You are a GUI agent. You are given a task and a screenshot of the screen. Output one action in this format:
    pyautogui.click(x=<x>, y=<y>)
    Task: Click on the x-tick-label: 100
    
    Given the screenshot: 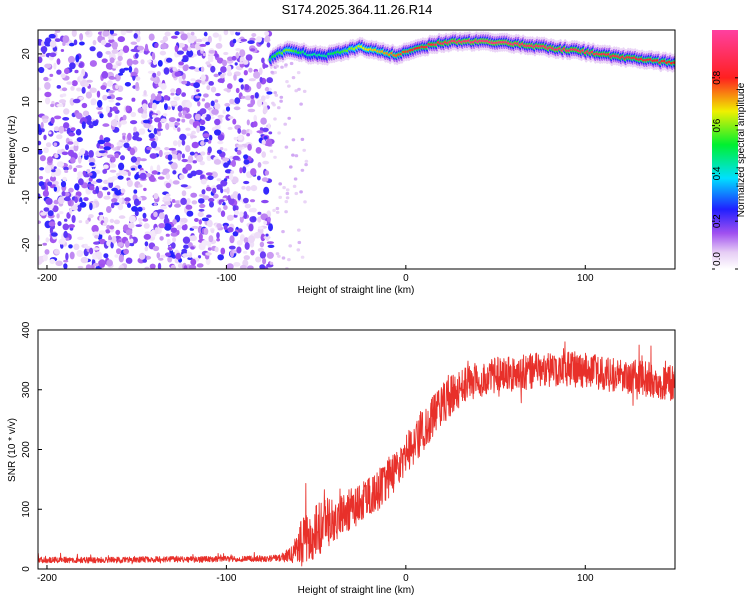 What is the action you would take?
    pyautogui.click(x=585, y=278)
    